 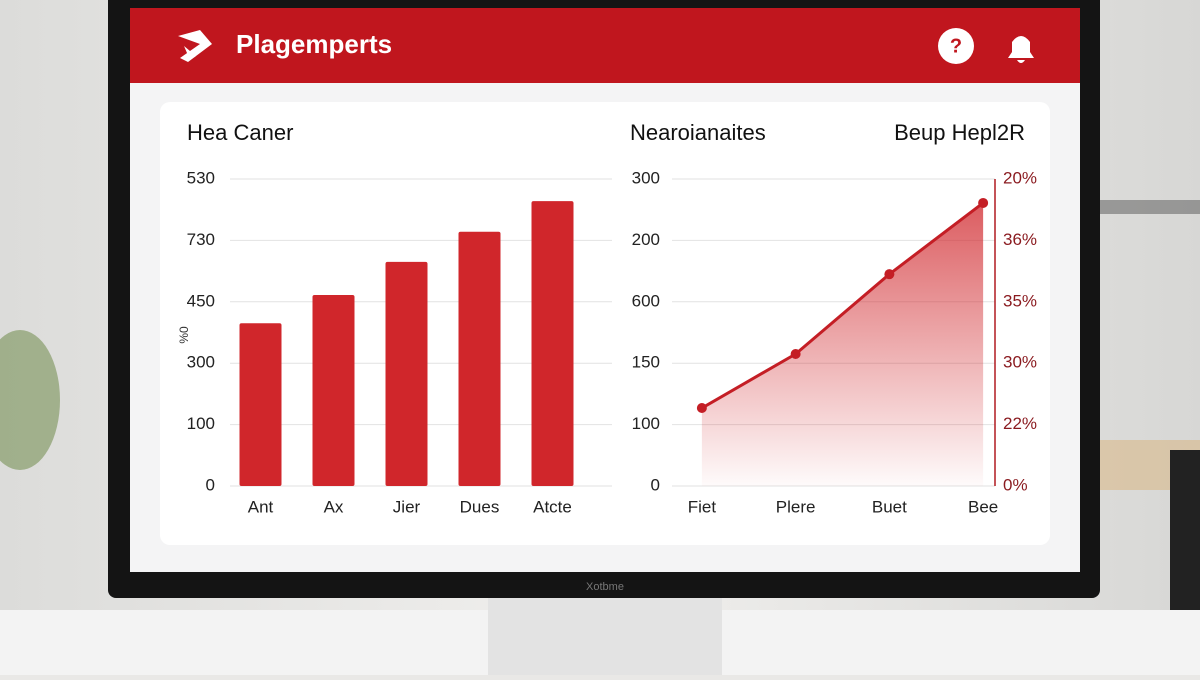 What do you see at coordinates (698, 132) in the screenshot?
I see `chart-title: Nearoianaites` at bounding box center [698, 132].